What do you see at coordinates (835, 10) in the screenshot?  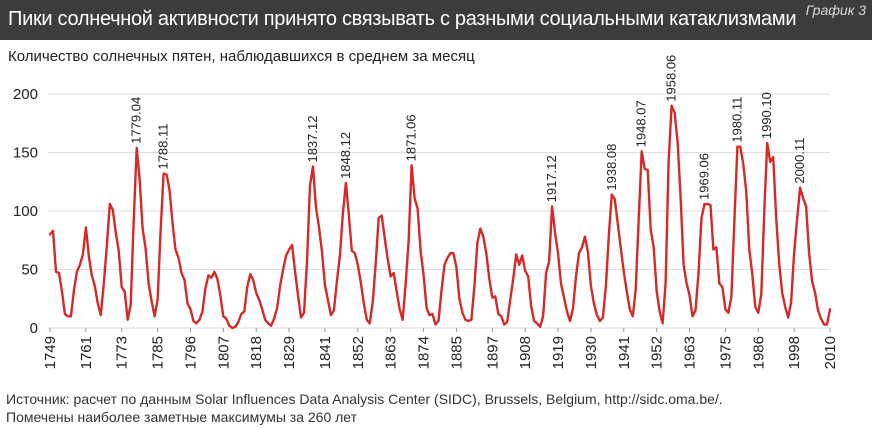 I see `chart-number-tag: График 3` at bounding box center [835, 10].